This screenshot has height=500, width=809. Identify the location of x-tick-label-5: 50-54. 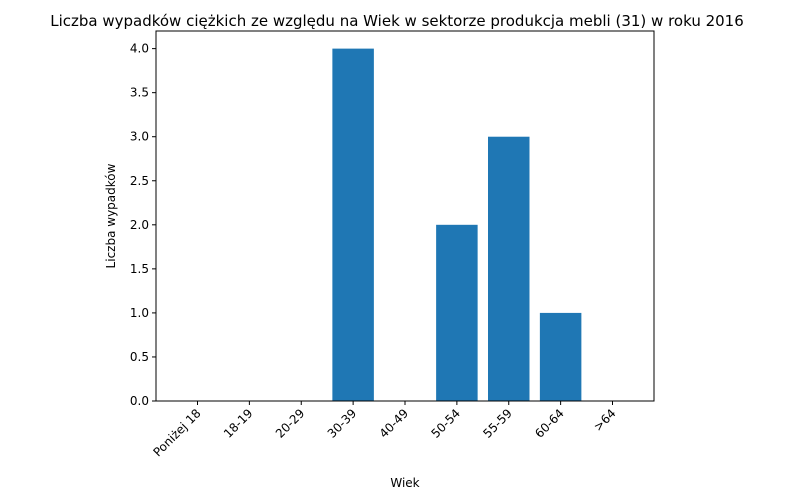
(445, 423).